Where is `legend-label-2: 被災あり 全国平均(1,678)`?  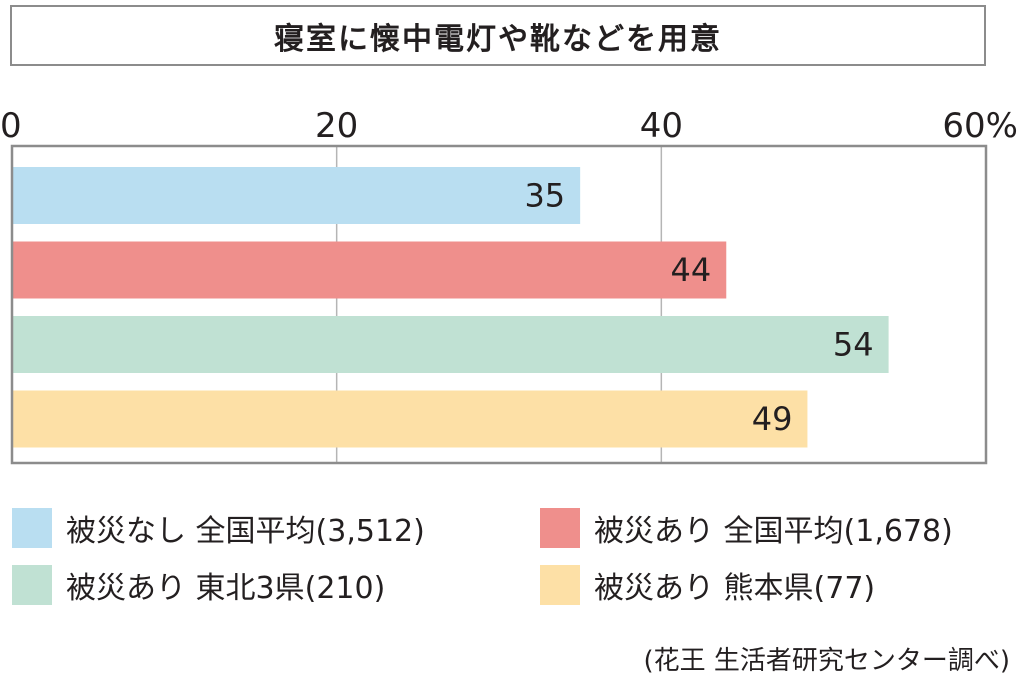 legend-label-2: 被災あり 全国平均(1,678) is located at coordinates (773, 531).